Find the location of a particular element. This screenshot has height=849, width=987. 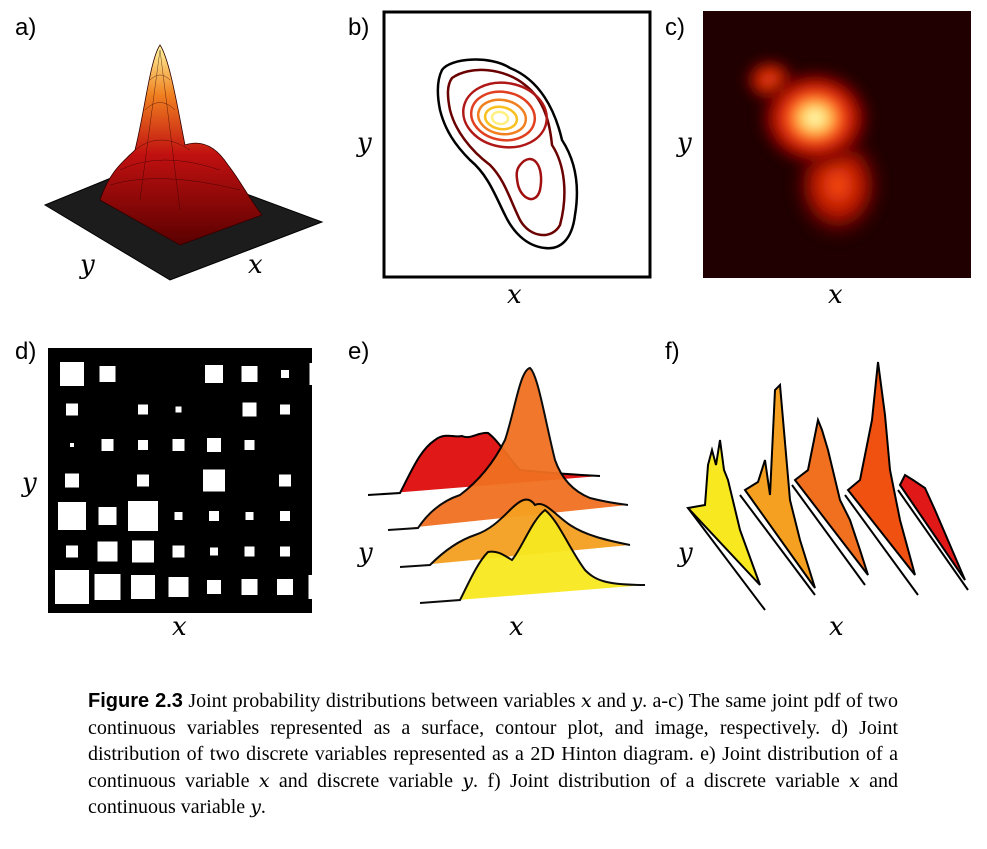

ylabel-c: y is located at coordinates (684, 143).